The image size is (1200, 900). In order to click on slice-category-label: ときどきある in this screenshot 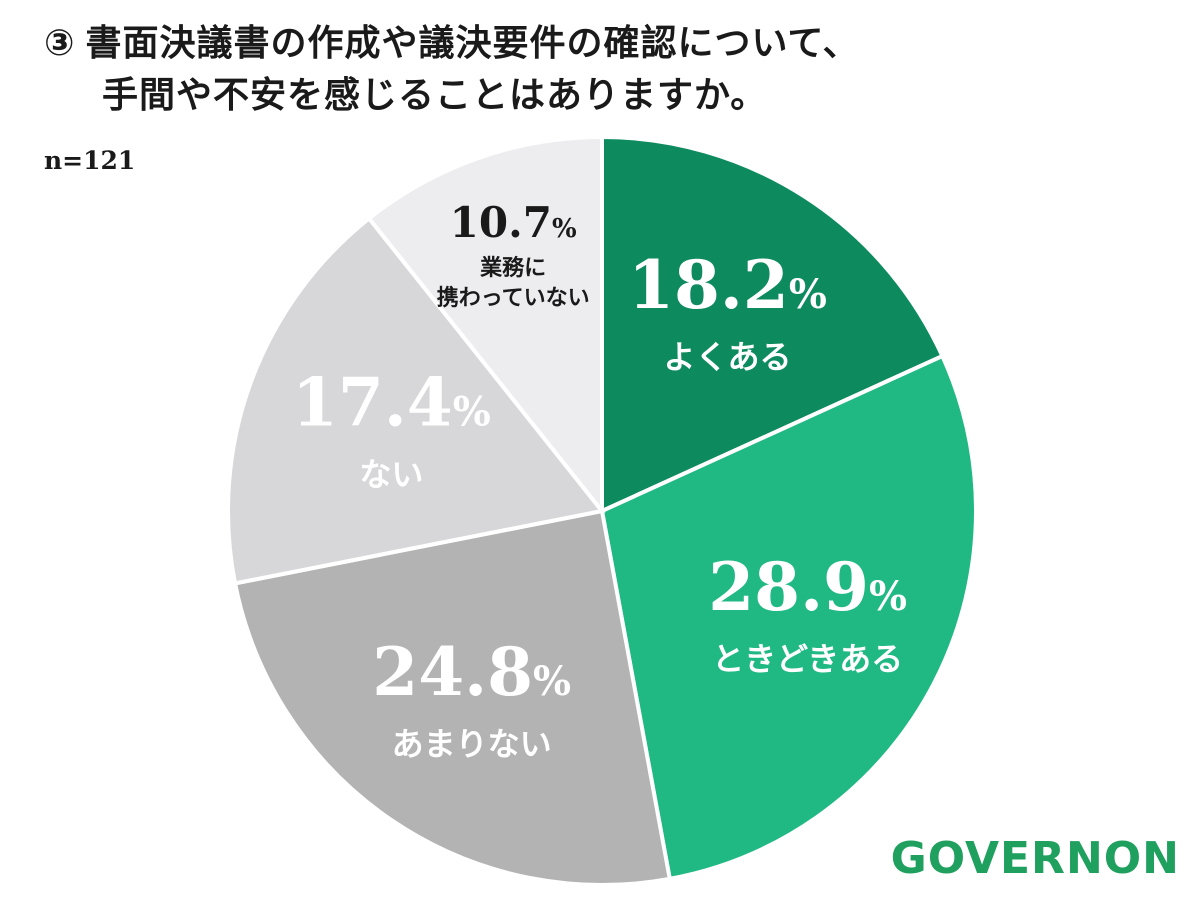, I will do `click(807, 659)`.